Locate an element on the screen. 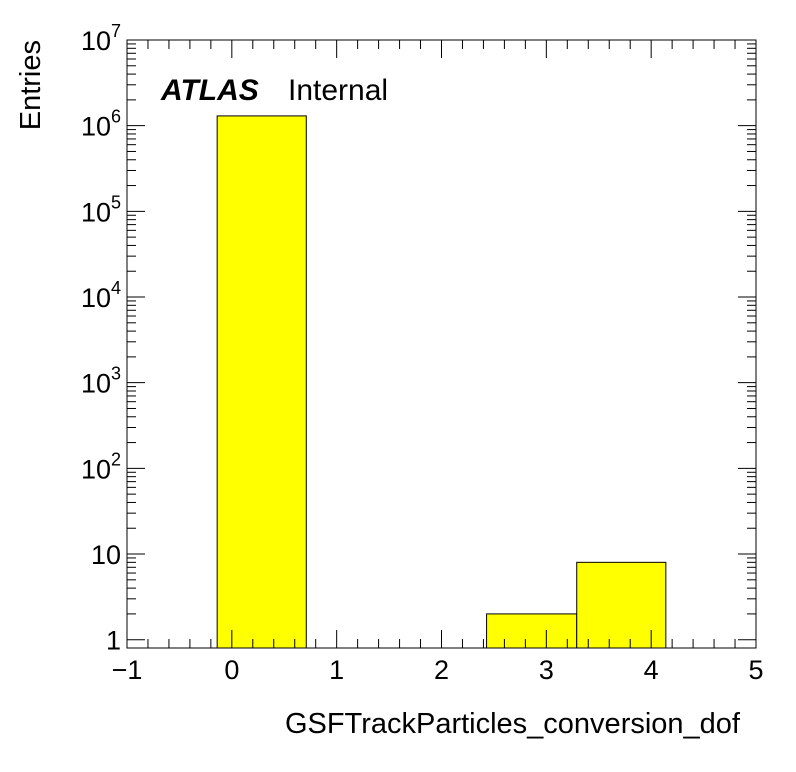  internal-label: Internal is located at coordinates (338, 90).